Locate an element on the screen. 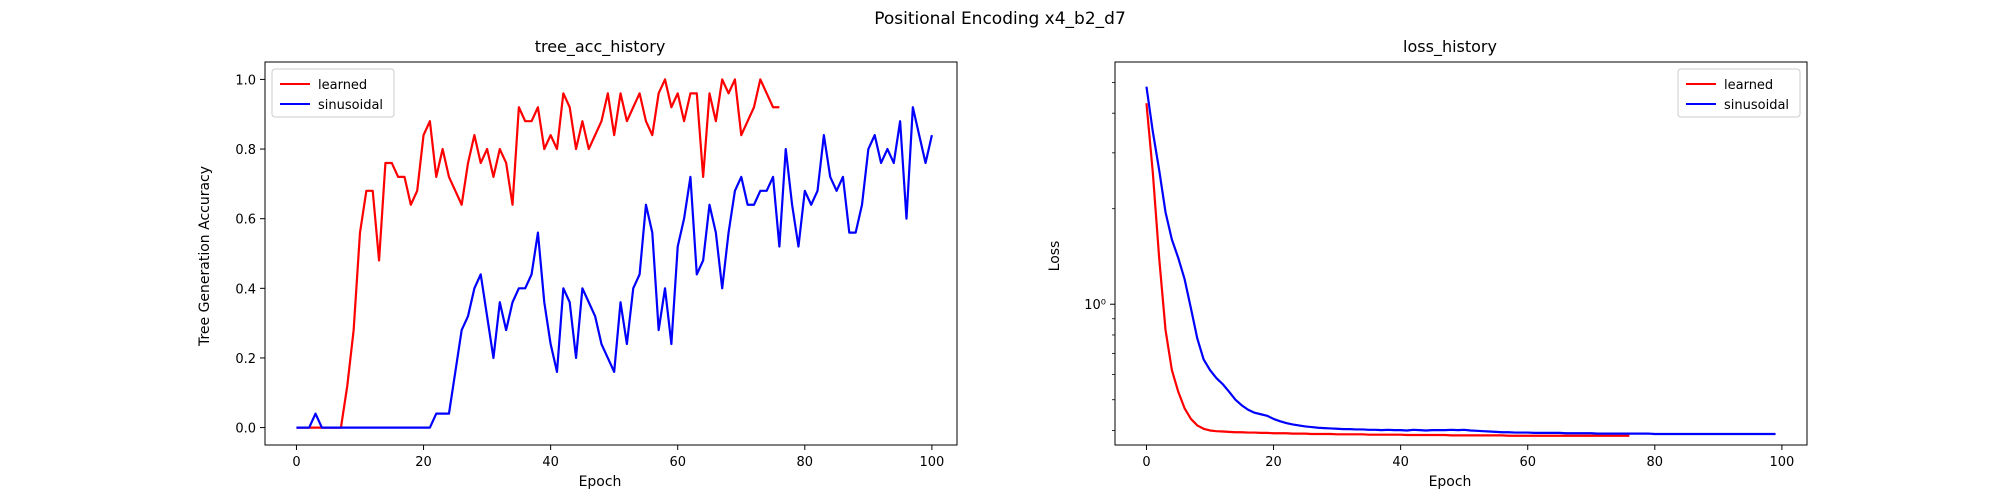 The height and width of the screenshot is (500, 2000). tree-acc-ylabel: Tree Generation Accuracy is located at coordinates (205, 256).